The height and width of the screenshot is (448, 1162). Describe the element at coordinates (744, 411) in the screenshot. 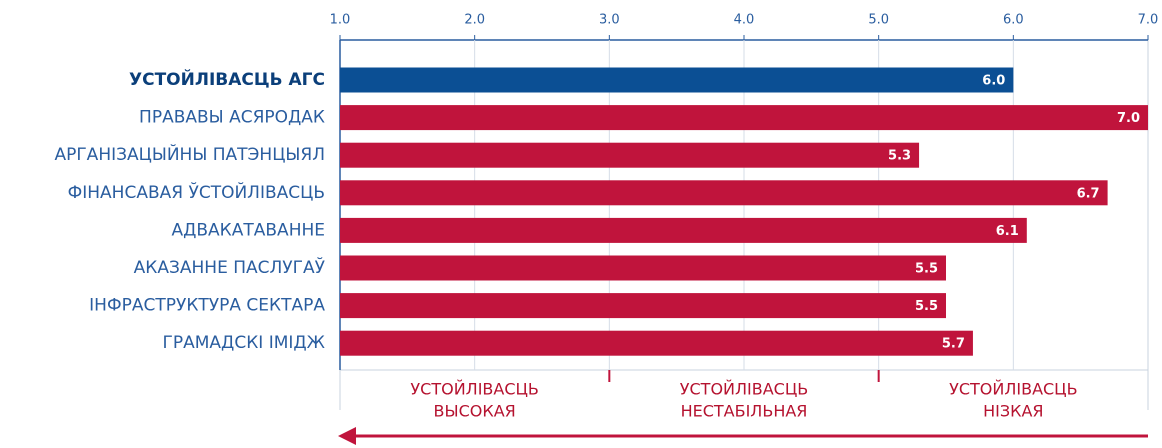

I see `zone-label: НЕСТАБІЛЬНАЯ` at that location.